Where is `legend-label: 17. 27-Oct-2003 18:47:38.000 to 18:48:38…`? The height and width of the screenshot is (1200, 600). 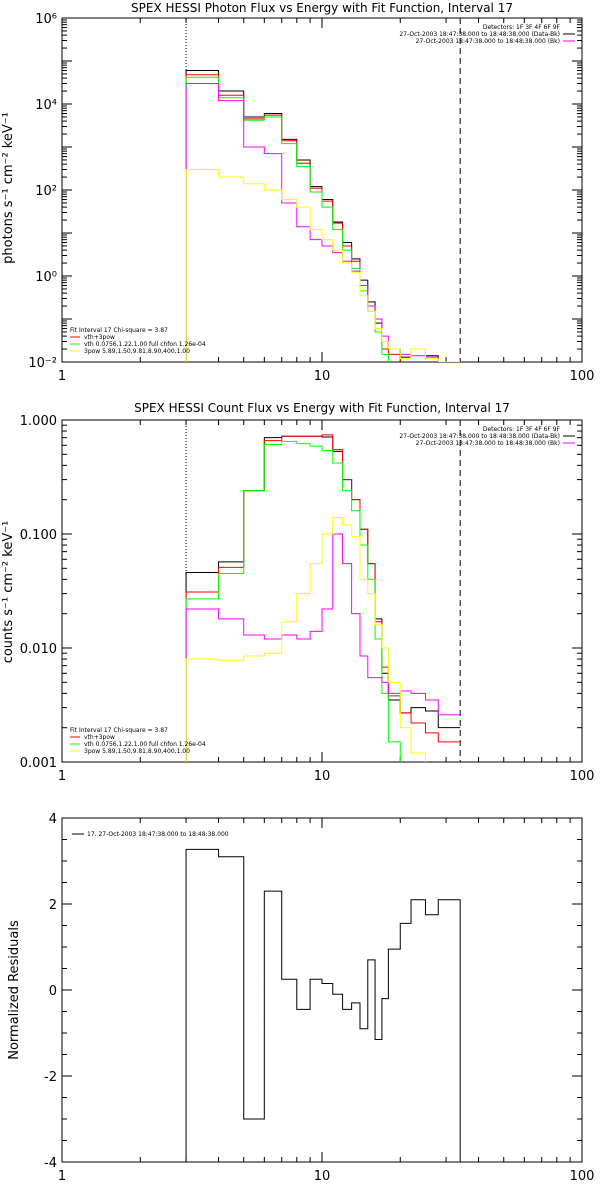
legend-label: 17. 27-Oct-2003 18:47:38.000 to 18:48:38… is located at coordinates (158, 834).